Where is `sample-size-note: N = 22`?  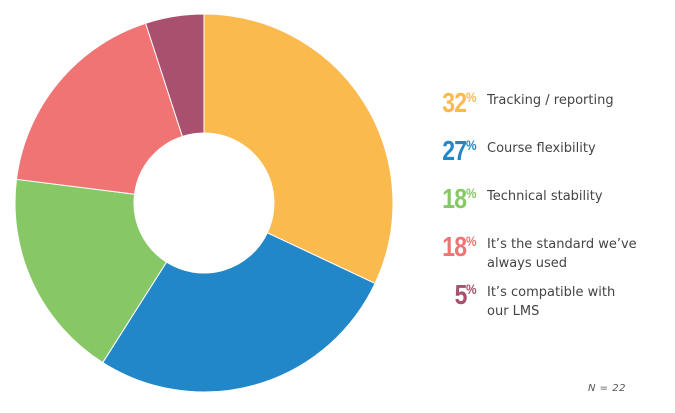 sample-size-note: N = 22 is located at coordinates (607, 388).